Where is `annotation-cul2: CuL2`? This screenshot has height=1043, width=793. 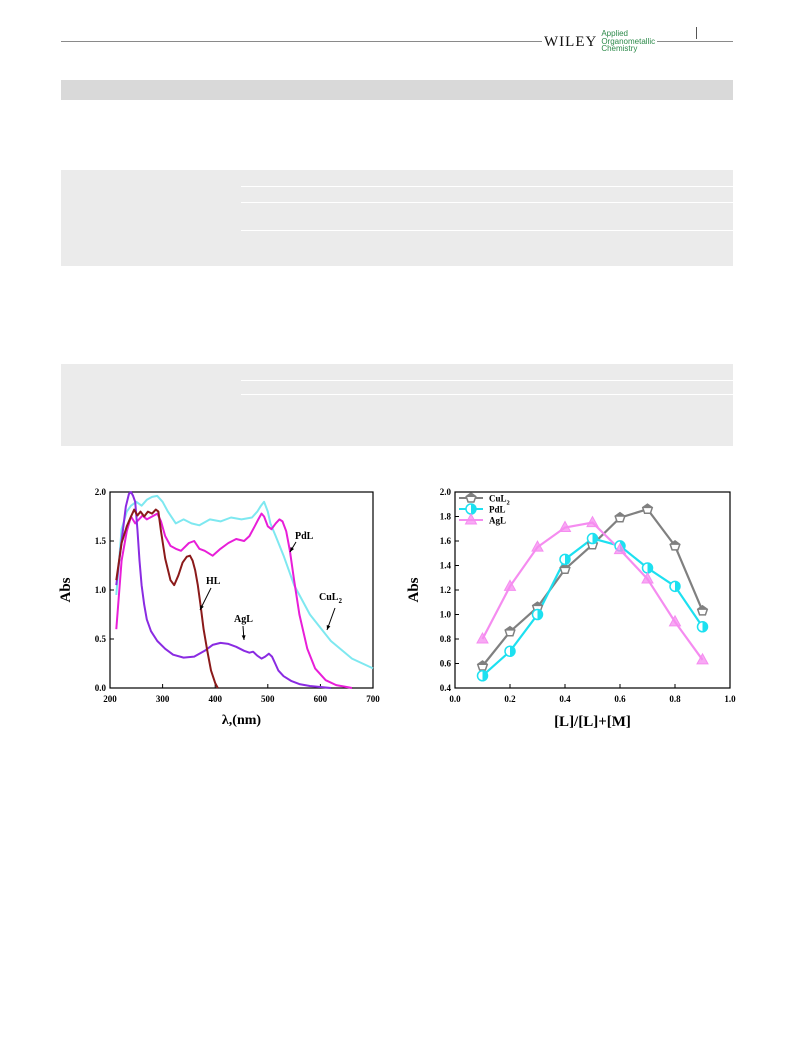
annotation-cul2: CuL2 is located at coordinates (330, 598).